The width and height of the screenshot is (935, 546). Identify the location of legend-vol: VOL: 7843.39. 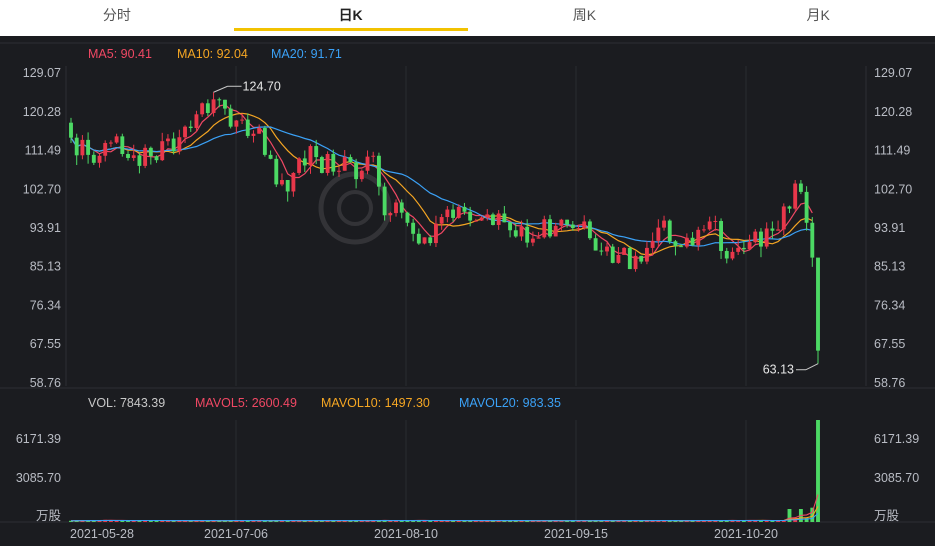
(126, 403).